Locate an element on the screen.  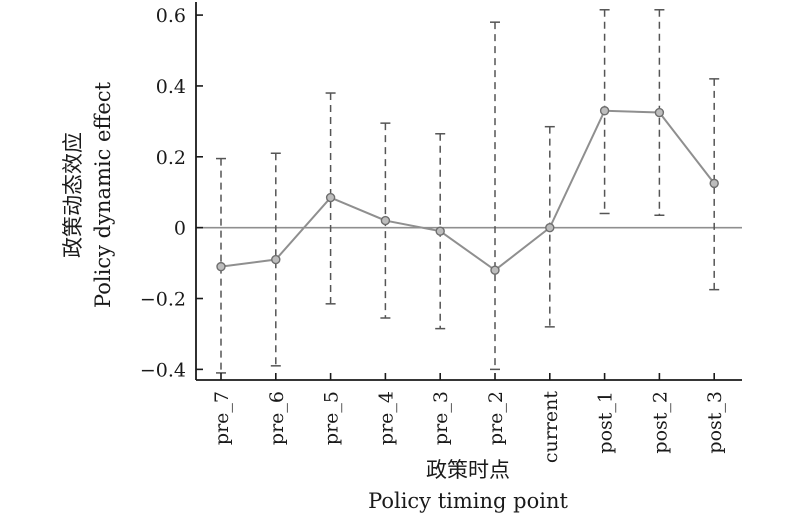
x-tick-label-pre_3: pre_3 is located at coordinates (441, 418).